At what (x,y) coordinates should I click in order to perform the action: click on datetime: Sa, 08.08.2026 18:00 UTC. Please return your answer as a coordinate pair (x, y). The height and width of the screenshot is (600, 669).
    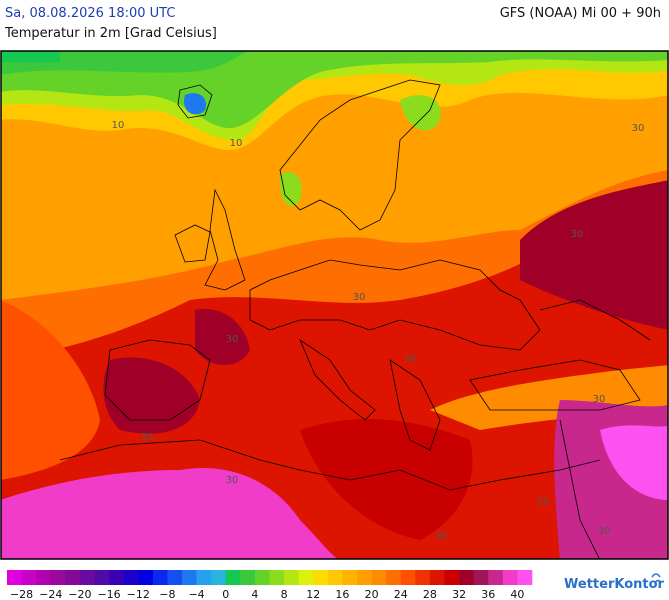
    Looking at the image, I should click on (90, 13).